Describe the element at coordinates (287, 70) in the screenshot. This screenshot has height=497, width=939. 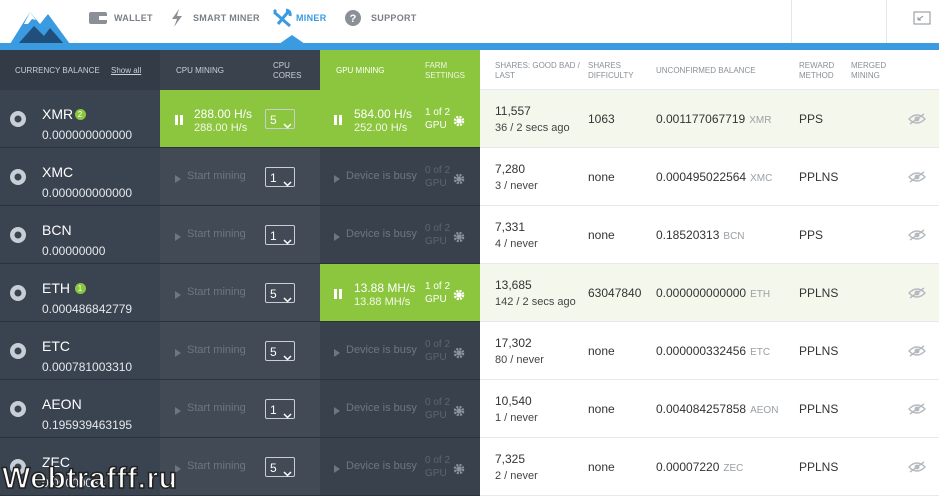
I see `header-label: CPU CORES` at that location.